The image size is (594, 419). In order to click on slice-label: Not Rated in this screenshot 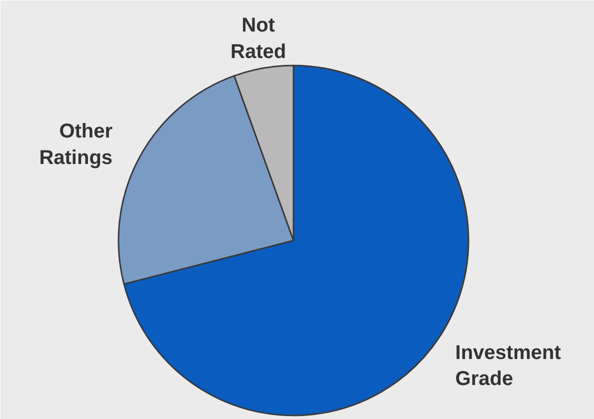, I will do `click(258, 38)`.